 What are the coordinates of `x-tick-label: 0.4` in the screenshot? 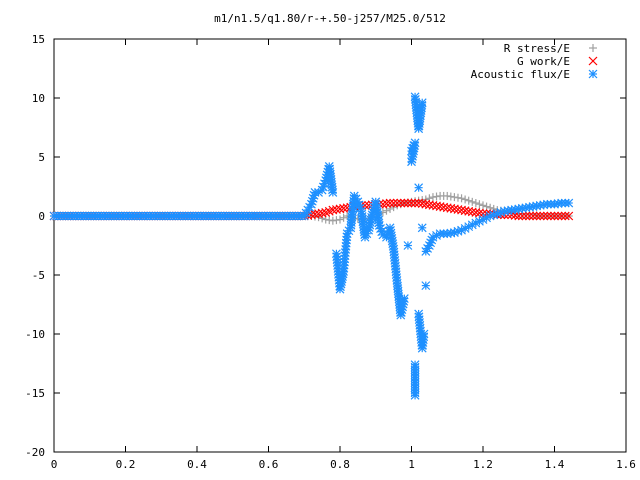 It's located at (197, 464).